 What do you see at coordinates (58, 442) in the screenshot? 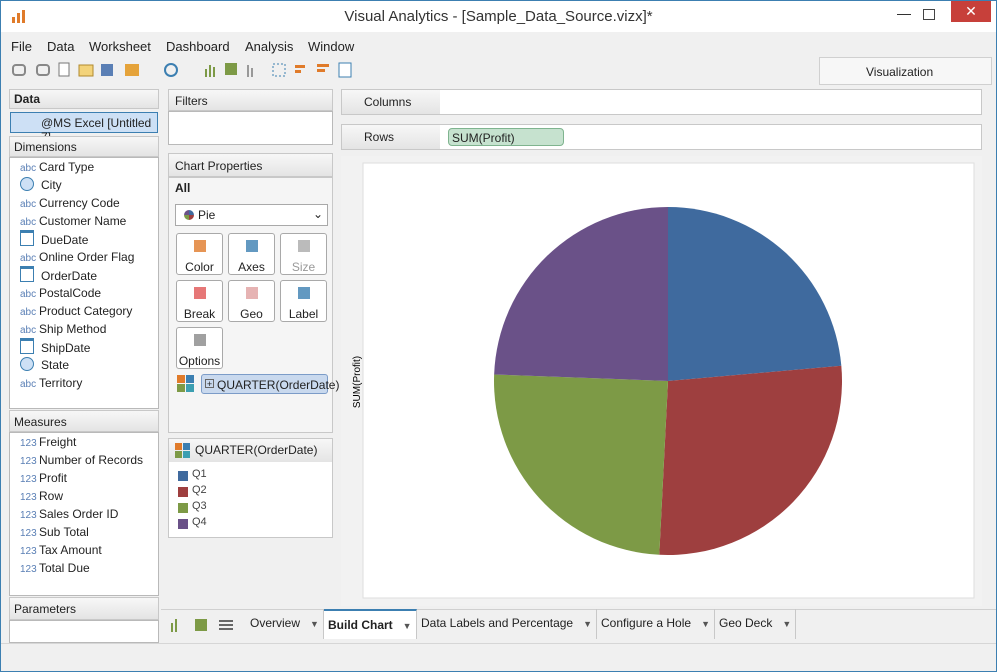
I see `field-name: Freight` at bounding box center [58, 442].